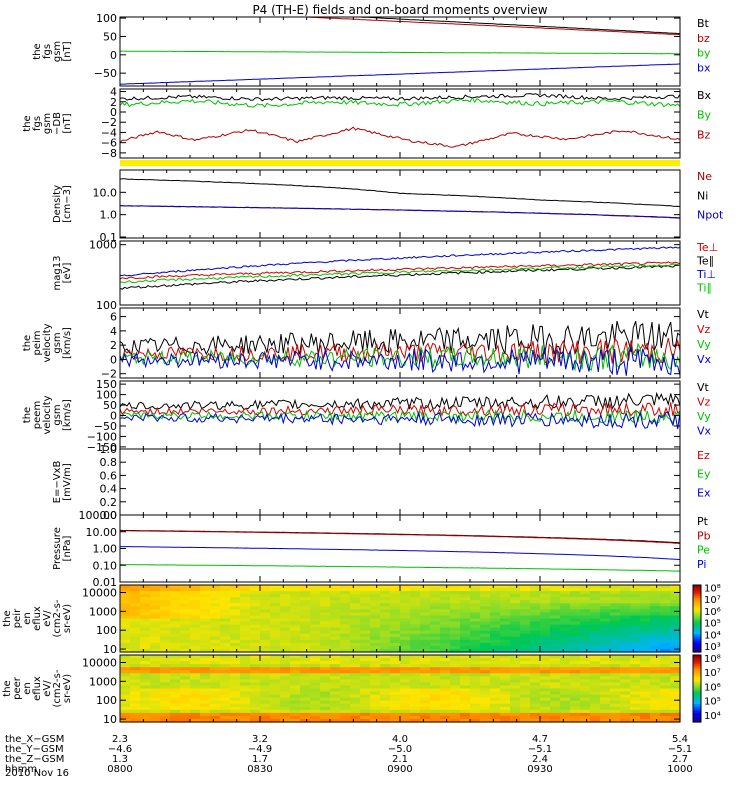 The height and width of the screenshot is (800, 750). Describe the element at coordinates (712, 612) in the screenshot. I see `colorbar-tick-label: 10⁶` at that location.